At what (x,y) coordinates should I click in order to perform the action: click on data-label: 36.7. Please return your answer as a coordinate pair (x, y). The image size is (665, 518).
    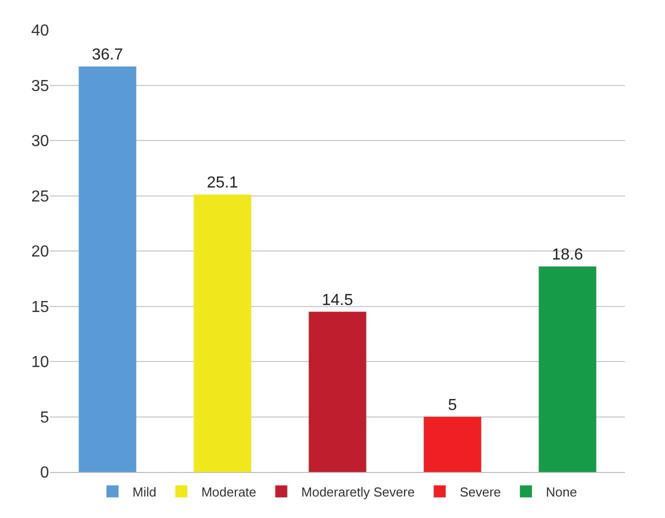
    Looking at the image, I should click on (108, 55).